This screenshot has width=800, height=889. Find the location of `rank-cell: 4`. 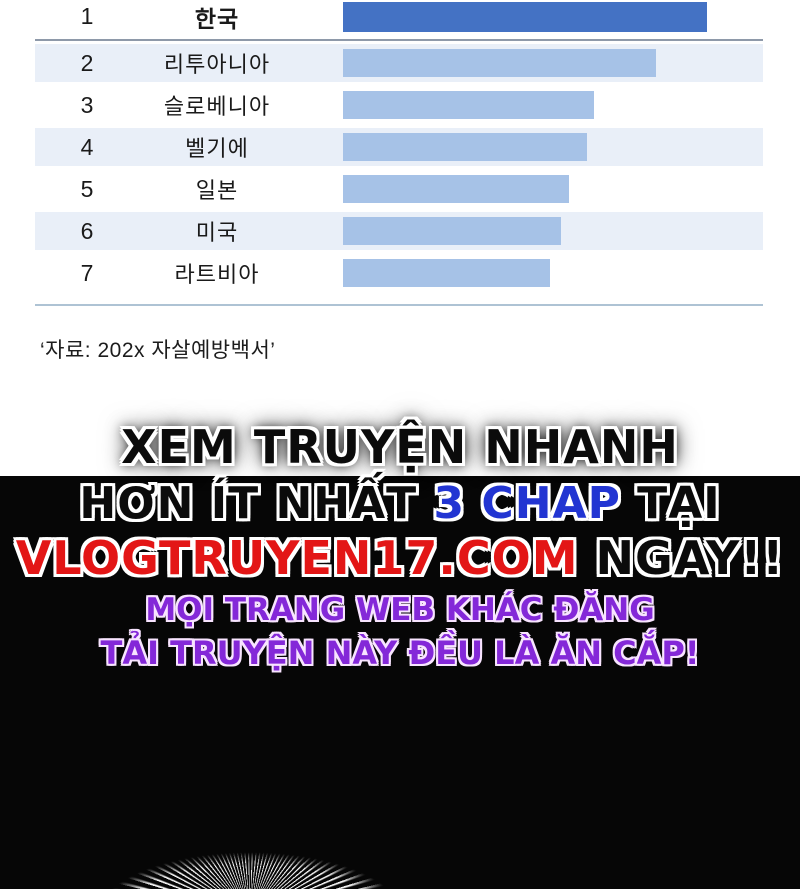

rank-cell: 4 is located at coordinates (87, 146).